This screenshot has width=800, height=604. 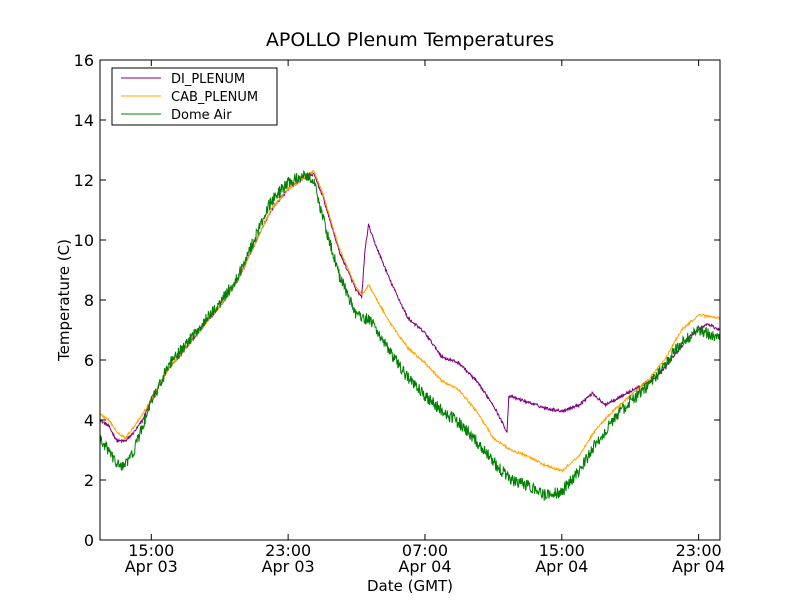 I want to click on y-tick-label: 8, so click(x=89, y=300).